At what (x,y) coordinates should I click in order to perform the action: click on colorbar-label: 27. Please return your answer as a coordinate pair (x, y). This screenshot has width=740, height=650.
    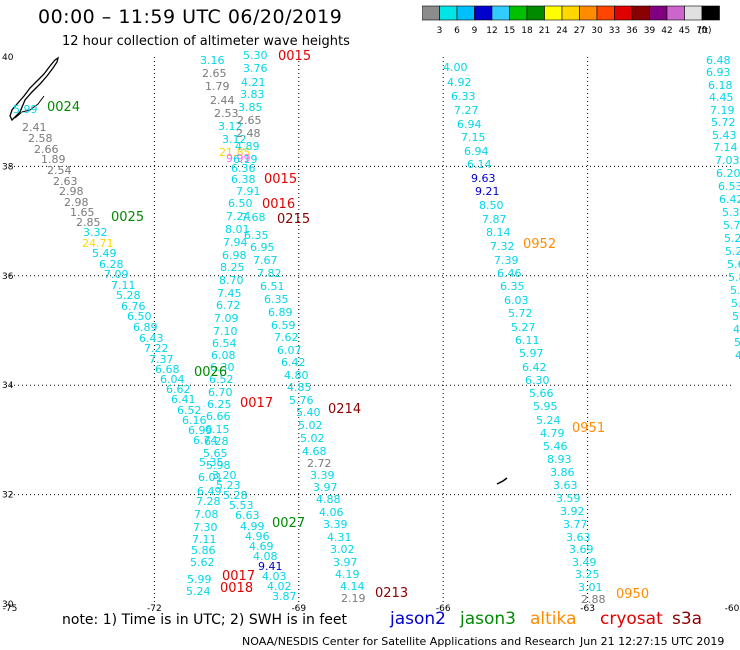
    Looking at the image, I should click on (579, 31).